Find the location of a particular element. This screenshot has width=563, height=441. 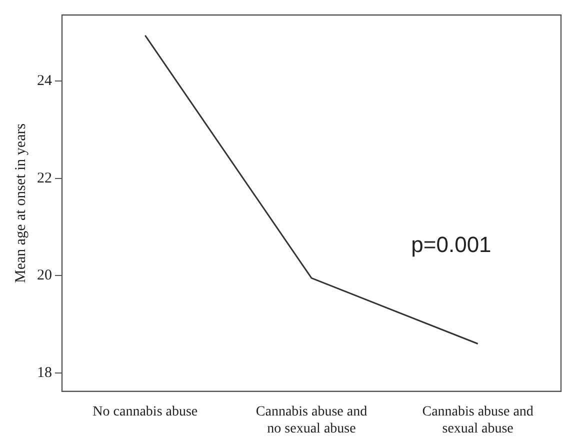

annotation: p=0.001 is located at coordinates (451, 245).